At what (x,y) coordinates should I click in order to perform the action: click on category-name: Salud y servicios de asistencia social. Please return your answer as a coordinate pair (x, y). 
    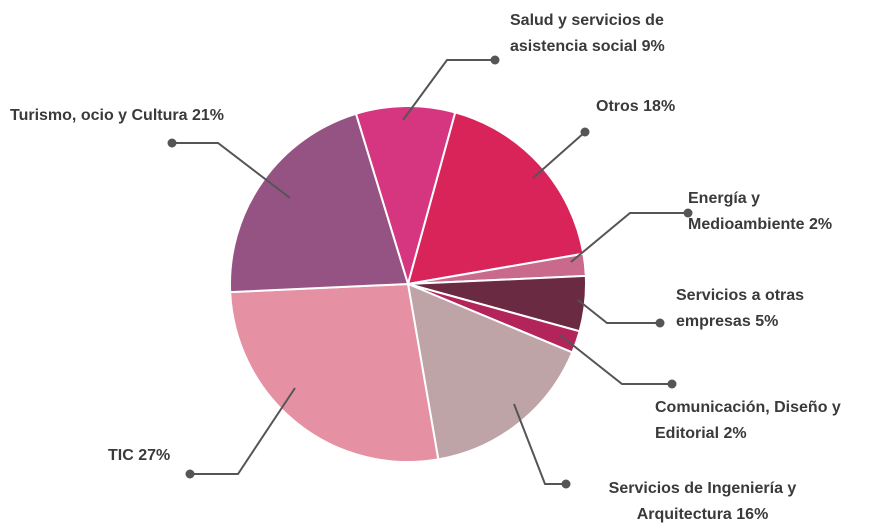
    Looking at the image, I should click on (587, 33).